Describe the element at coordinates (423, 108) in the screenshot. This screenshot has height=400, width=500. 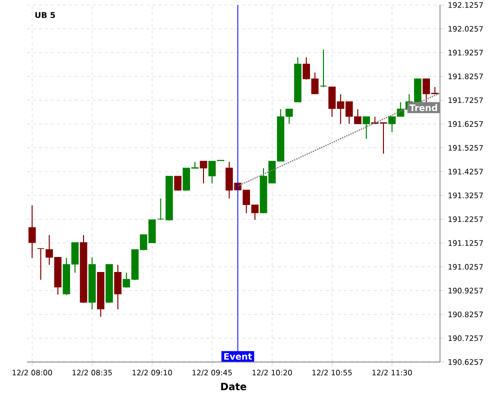
I see `series-label: Trend` at that location.